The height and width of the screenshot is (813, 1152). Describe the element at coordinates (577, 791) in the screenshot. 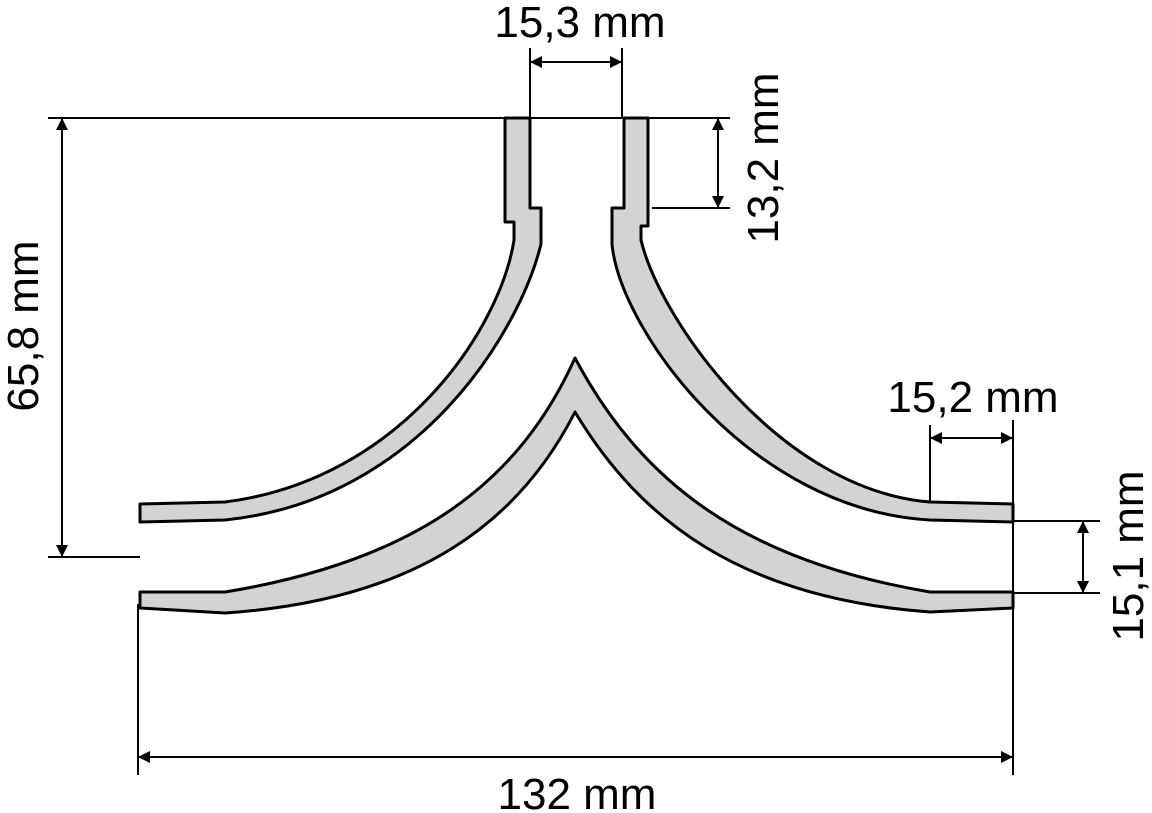

I see `label-overall-width: 132 mm` at that location.